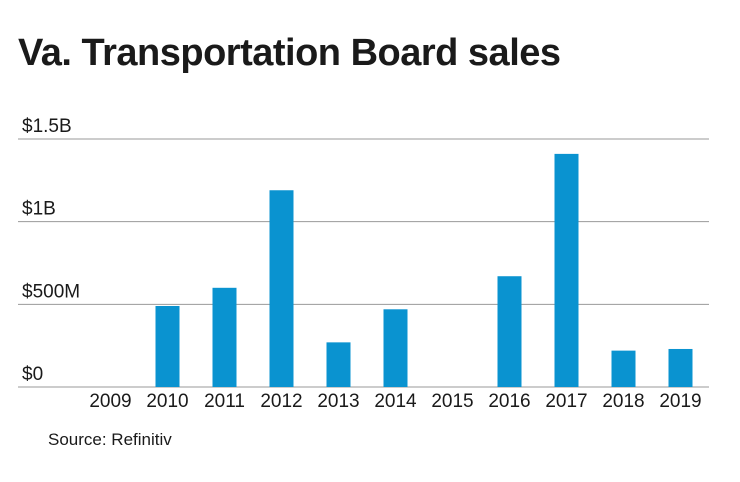 This screenshot has height=482, width=740. I want to click on chart-title: Va. Transportation Board sales, so click(289, 53).